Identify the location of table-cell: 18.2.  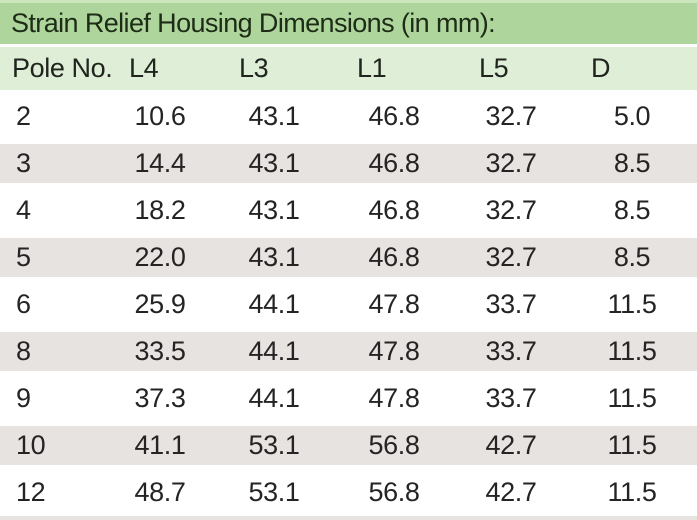
(160, 210).